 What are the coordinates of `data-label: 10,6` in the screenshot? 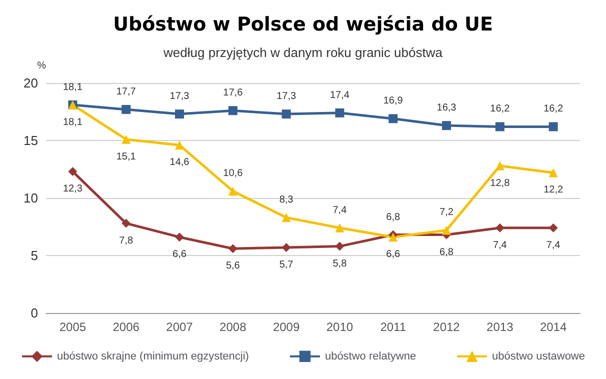 It's located at (233, 174).